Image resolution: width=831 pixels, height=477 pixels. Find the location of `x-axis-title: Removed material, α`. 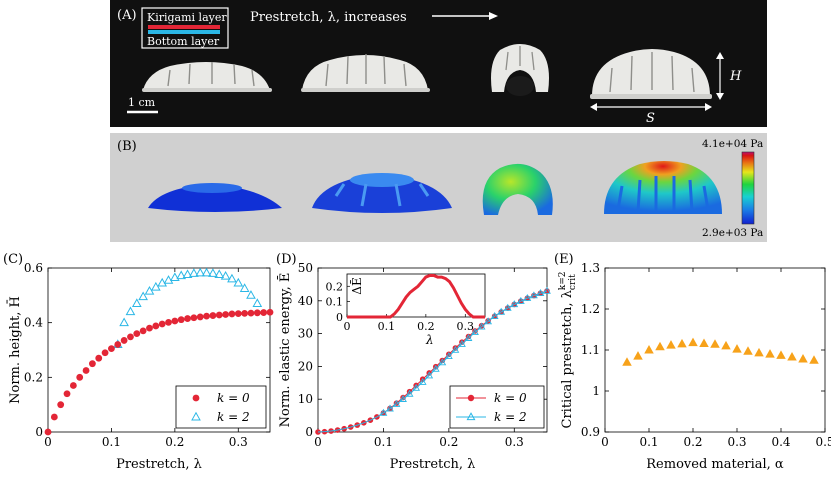

x-axis-title: Removed material, α is located at coordinates (715, 464).